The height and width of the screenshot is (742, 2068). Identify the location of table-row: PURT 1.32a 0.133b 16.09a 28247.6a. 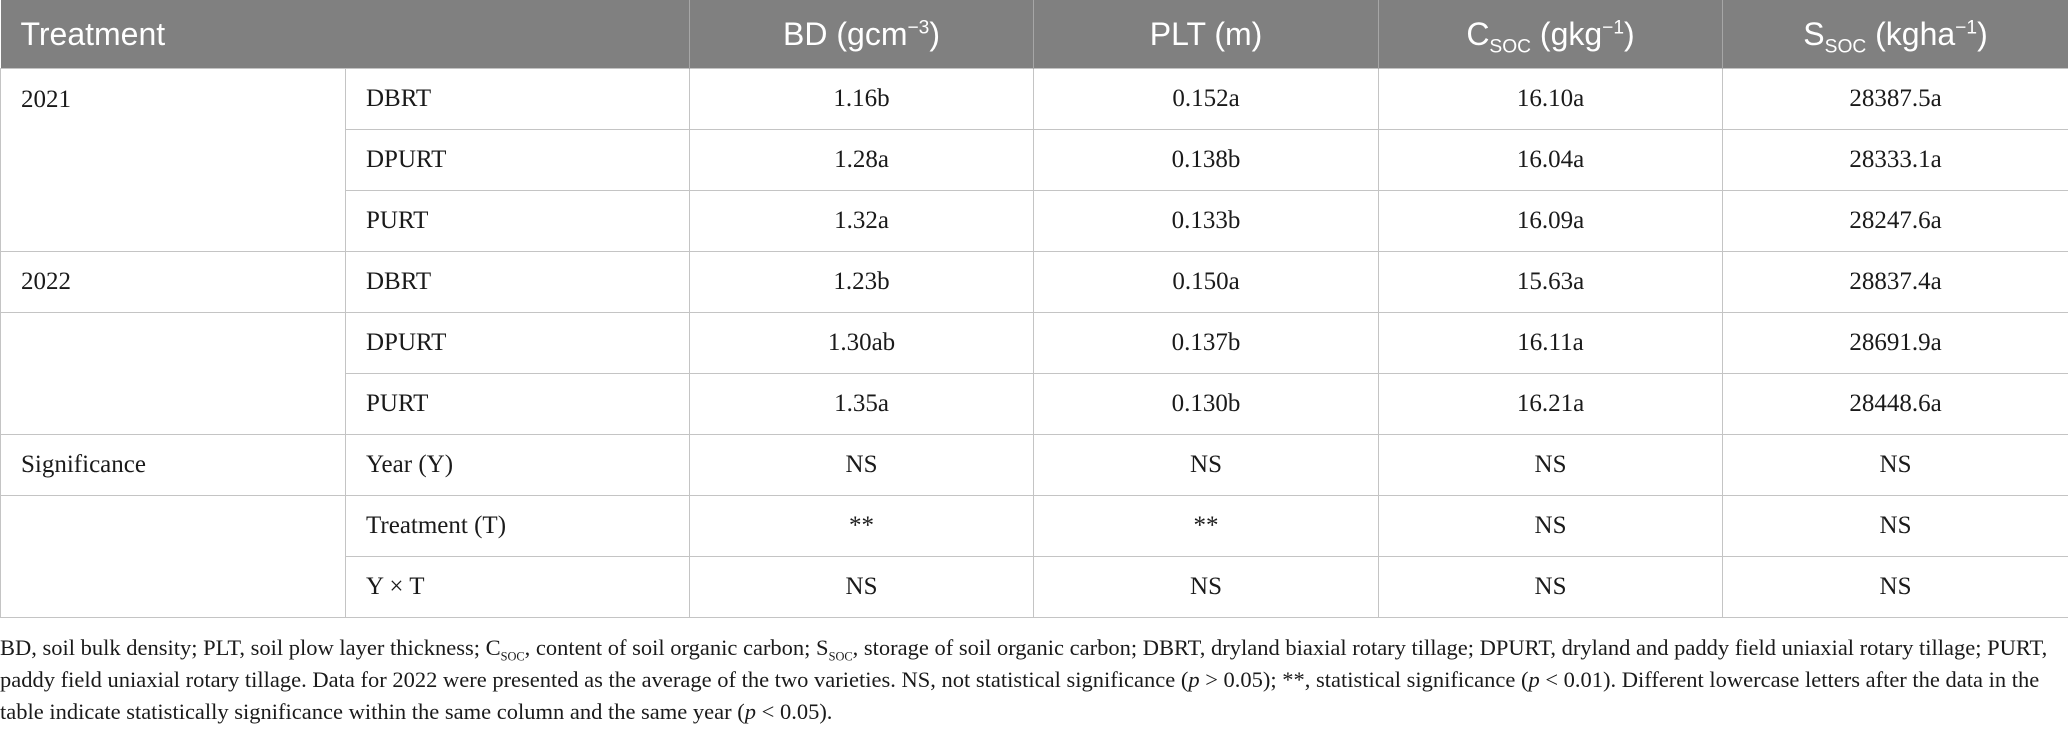
(1034, 221).